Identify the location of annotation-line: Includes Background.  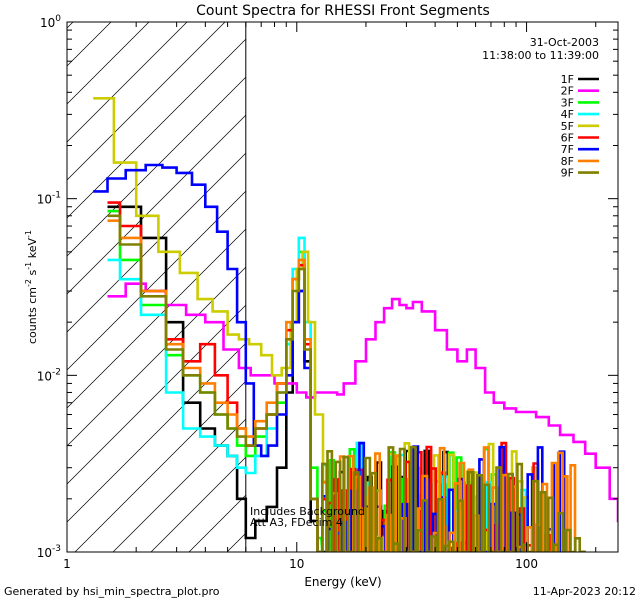
(307, 511).